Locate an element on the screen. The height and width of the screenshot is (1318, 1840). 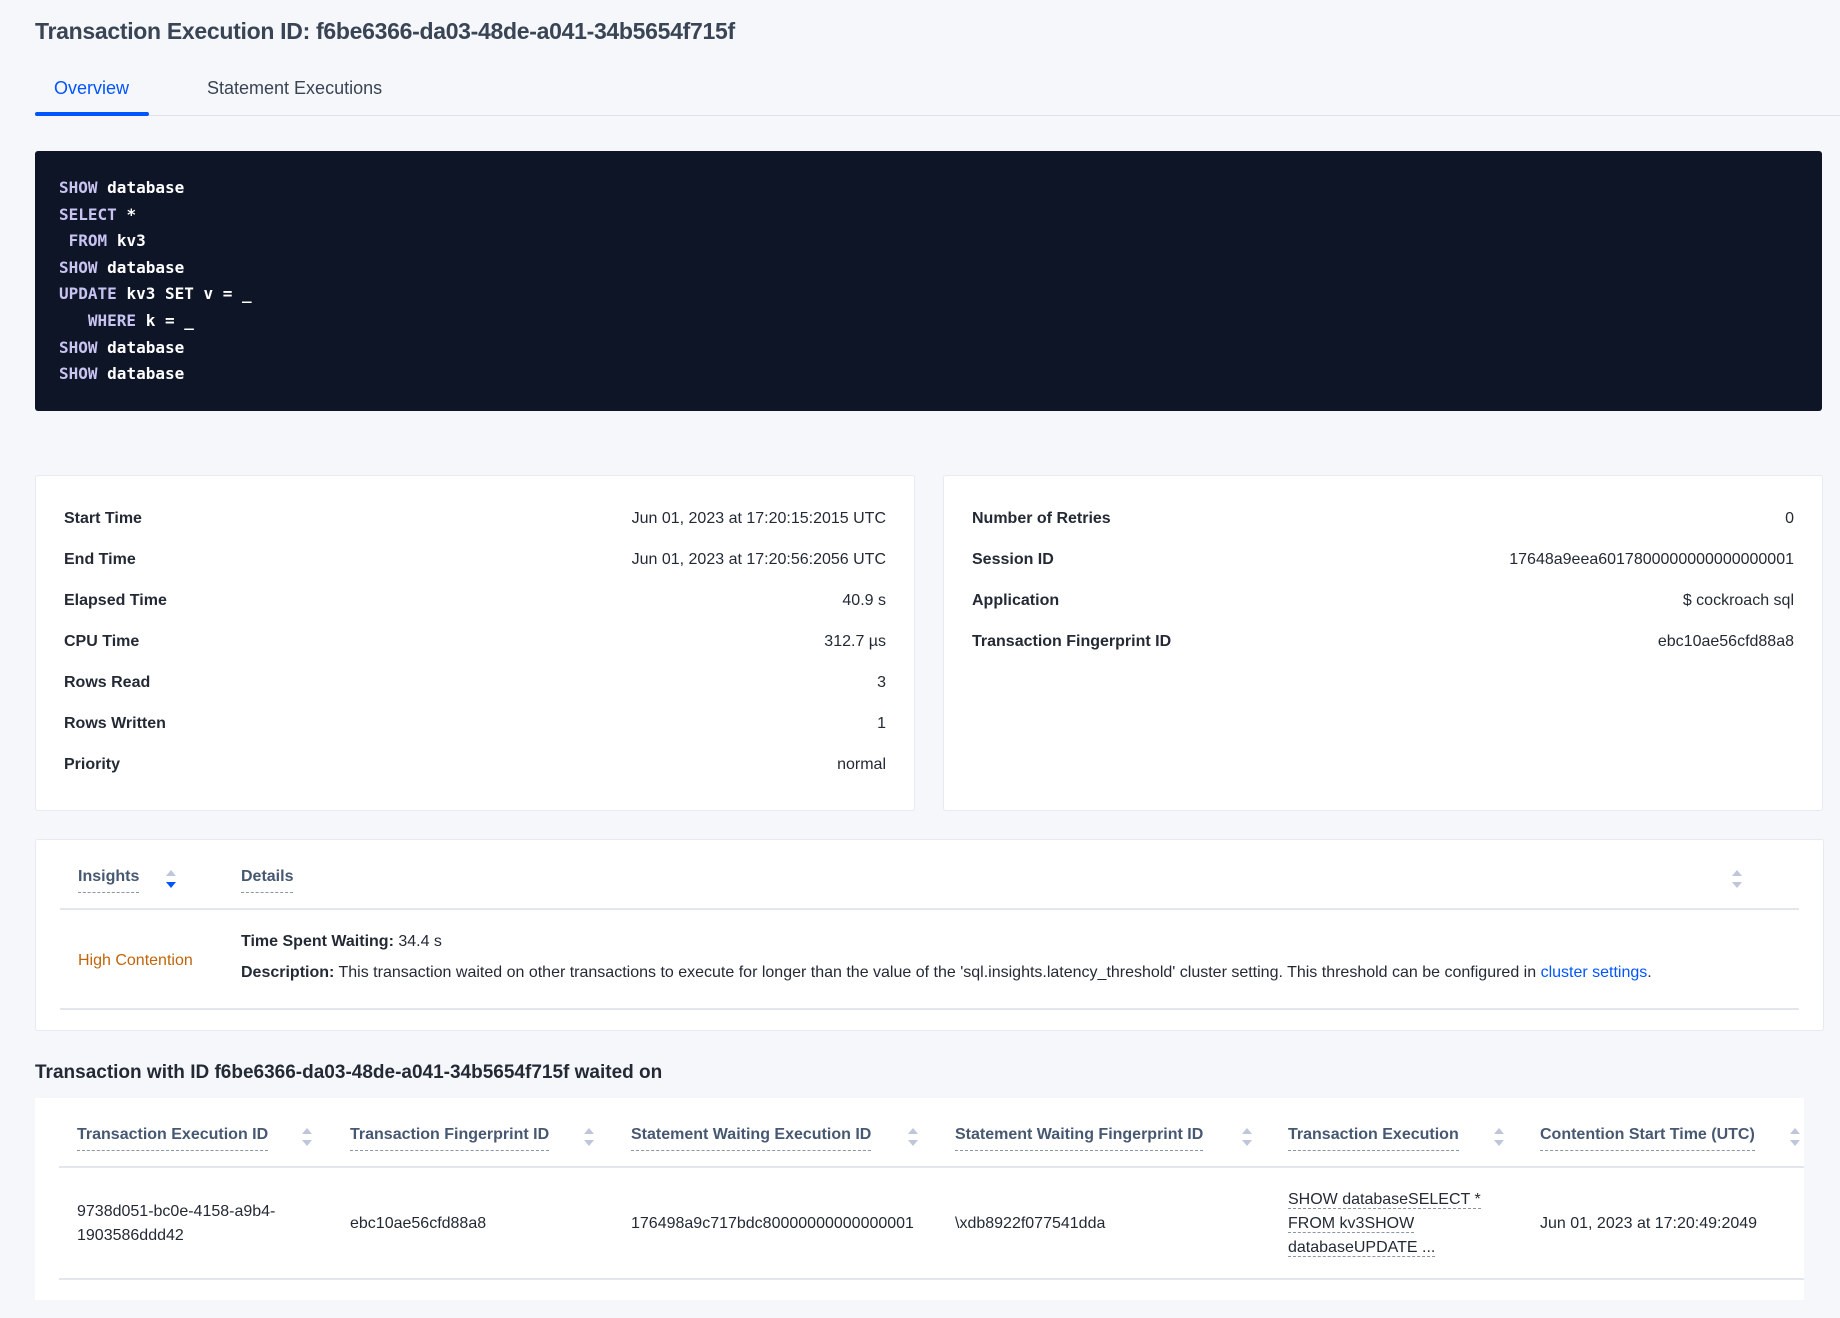
summary-row: Elapsed Time 40.9 s is located at coordinates (475, 602).